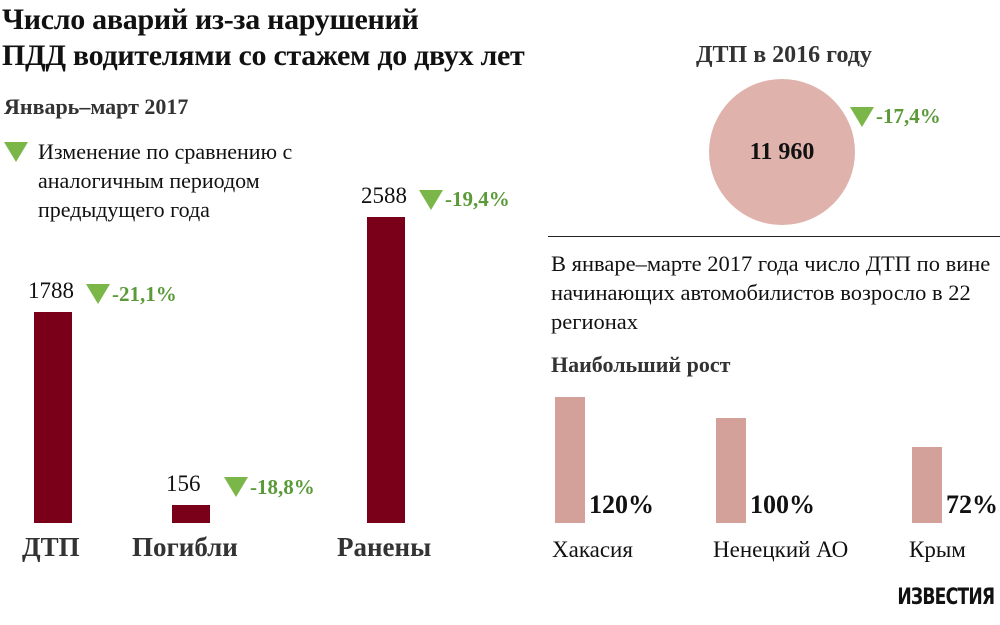 The height and width of the screenshot is (625, 1000). Describe the element at coordinates (784, 55) in the screenshot. I see `circle-title: ДТП в 2016 году` at that location.